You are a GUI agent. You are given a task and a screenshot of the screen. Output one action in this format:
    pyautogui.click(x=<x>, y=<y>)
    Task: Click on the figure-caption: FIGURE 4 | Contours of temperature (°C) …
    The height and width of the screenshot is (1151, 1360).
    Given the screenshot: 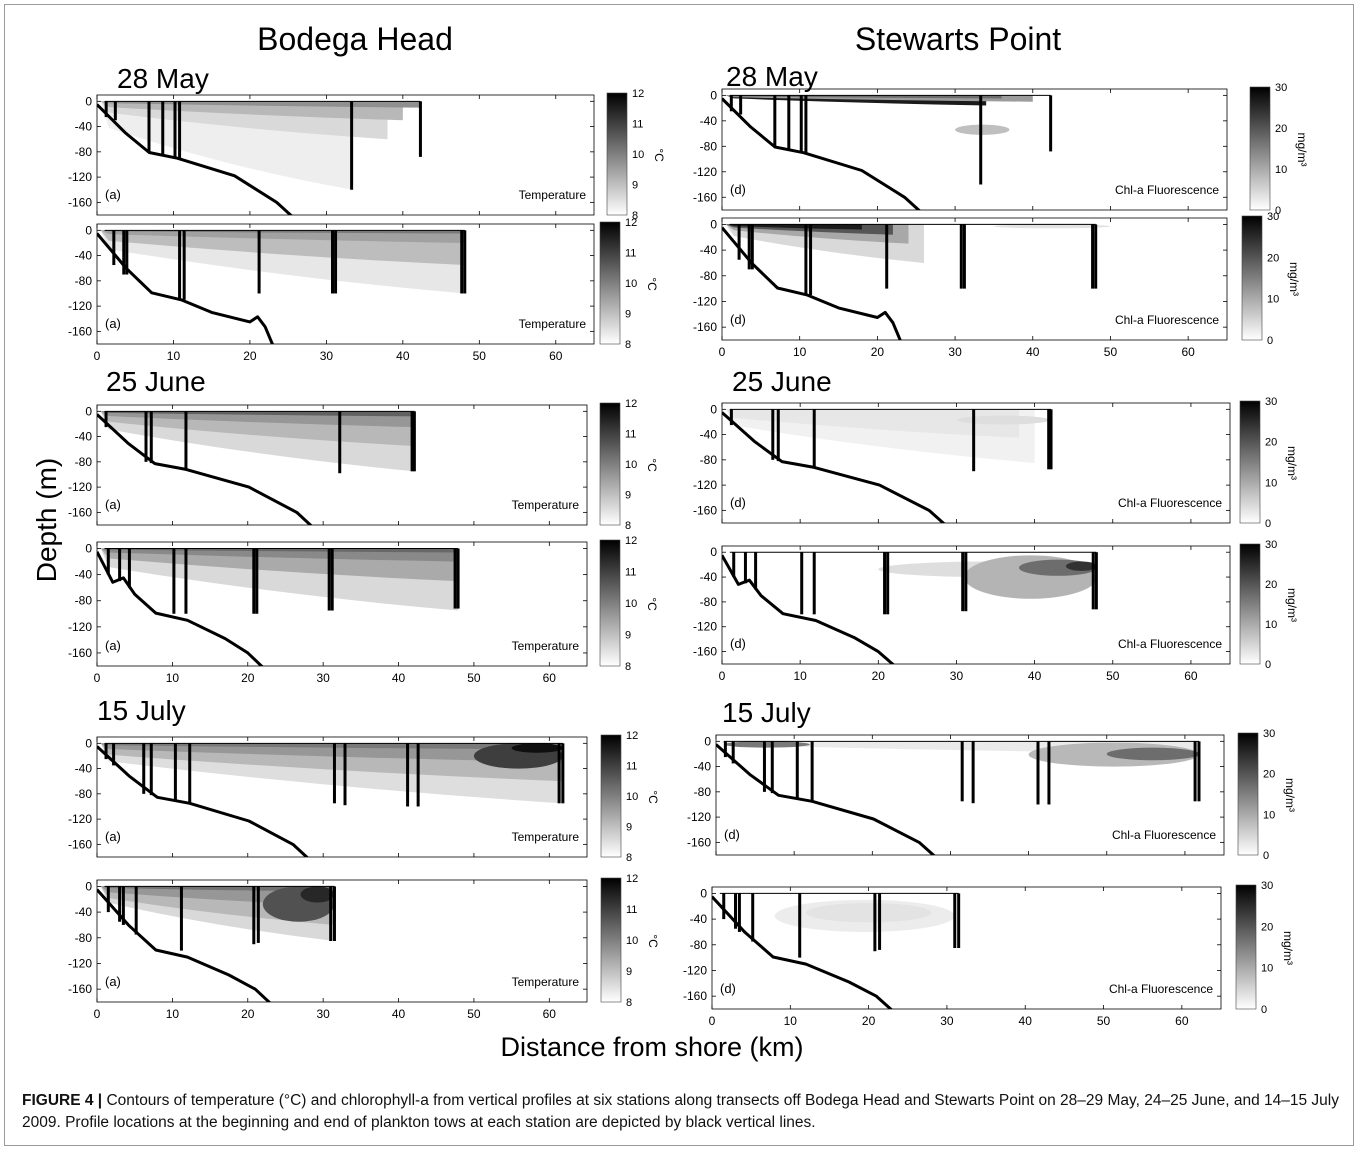 What is the action you would take?
    pyautogui.click(x=682, y=1112)
    